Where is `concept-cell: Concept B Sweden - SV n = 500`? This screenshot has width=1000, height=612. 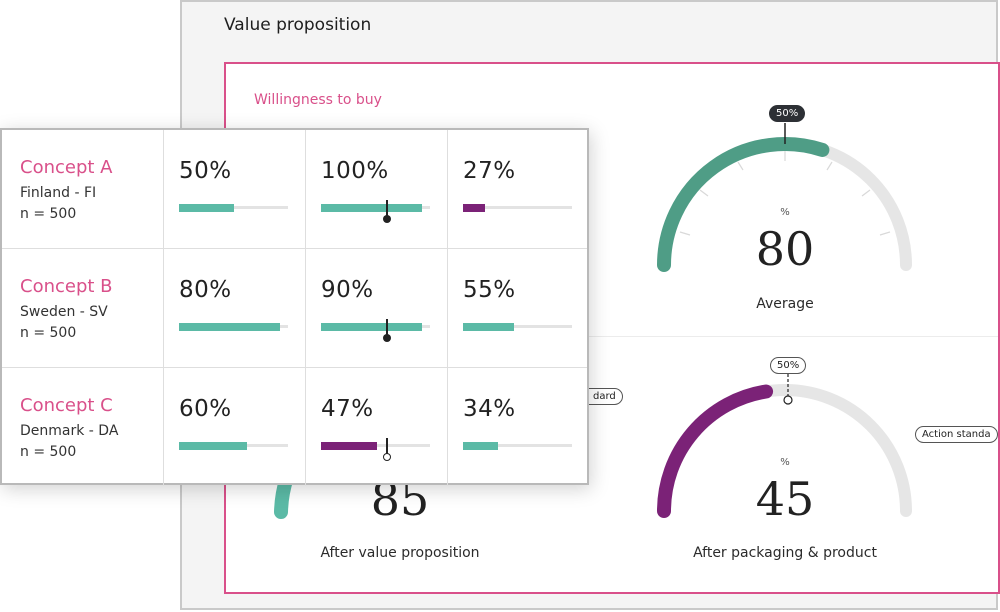 concept-cell: Concept B Sweden - SV n = 500 is located at coordinates (83, 308).